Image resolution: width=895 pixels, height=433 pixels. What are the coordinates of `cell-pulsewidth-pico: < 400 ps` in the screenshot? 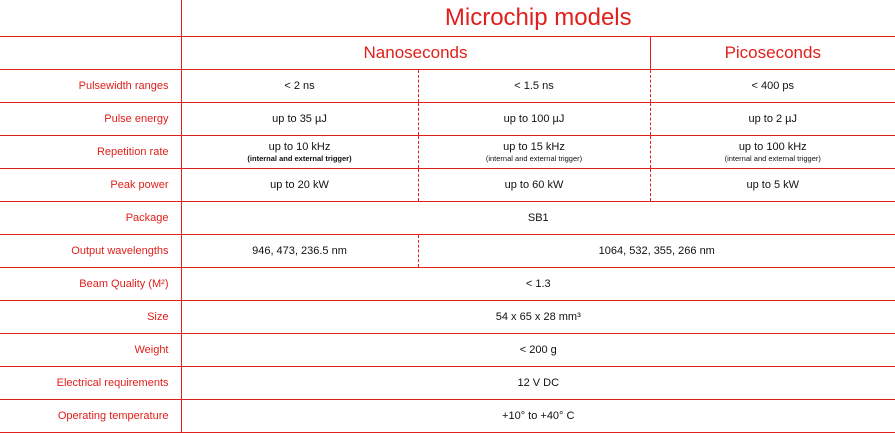 It's located at (772, 86).